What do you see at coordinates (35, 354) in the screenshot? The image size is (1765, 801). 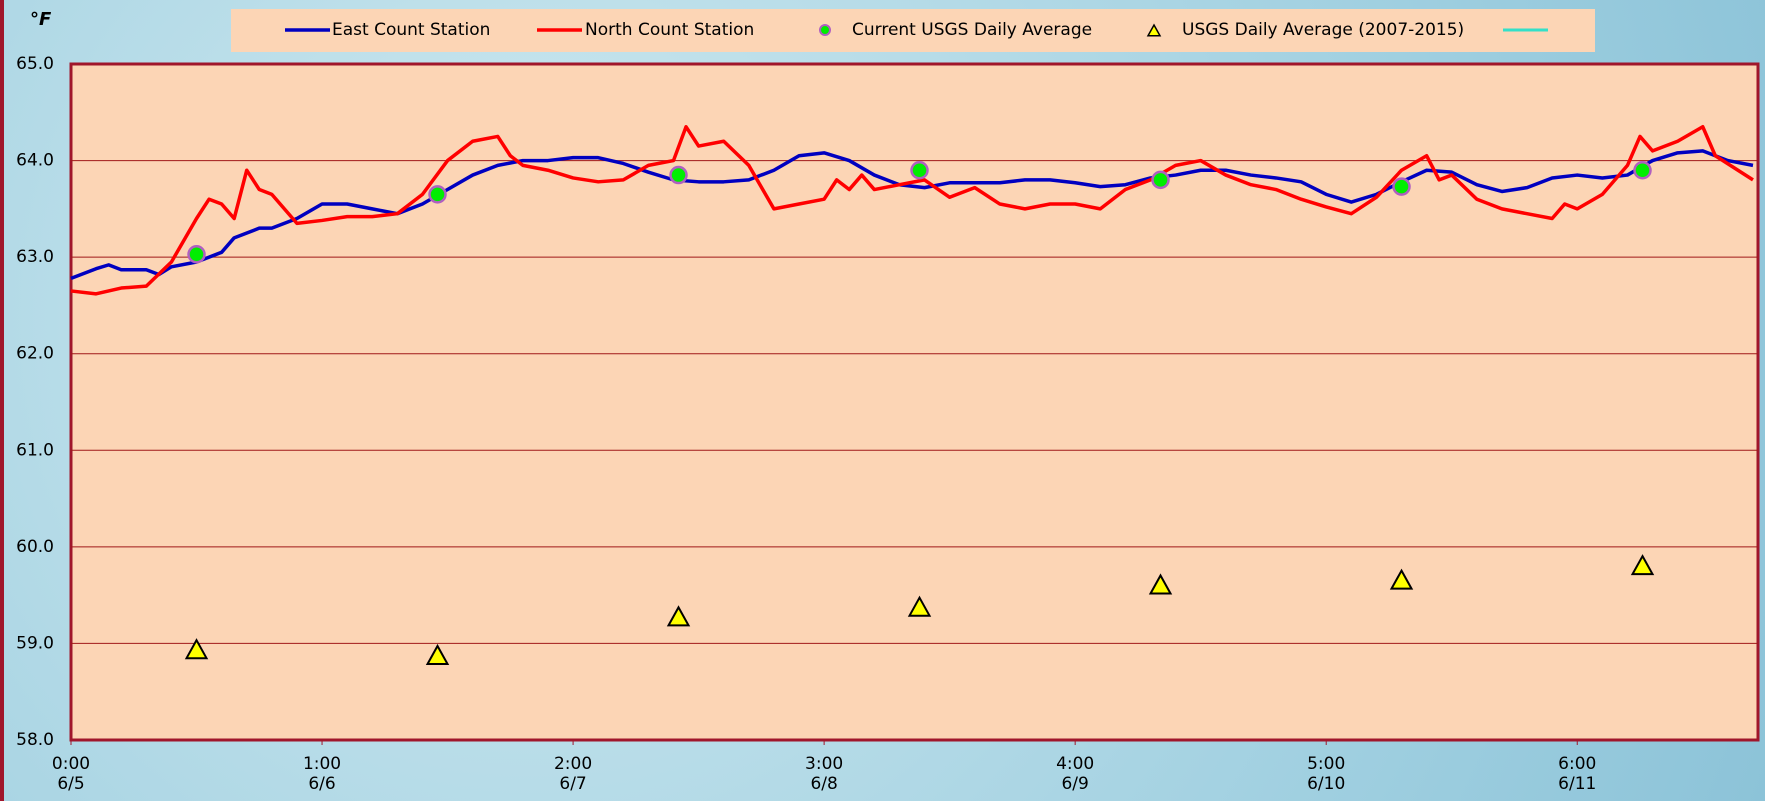 I see `y-tick-label: 62.0` at bounding box center [35, 354].